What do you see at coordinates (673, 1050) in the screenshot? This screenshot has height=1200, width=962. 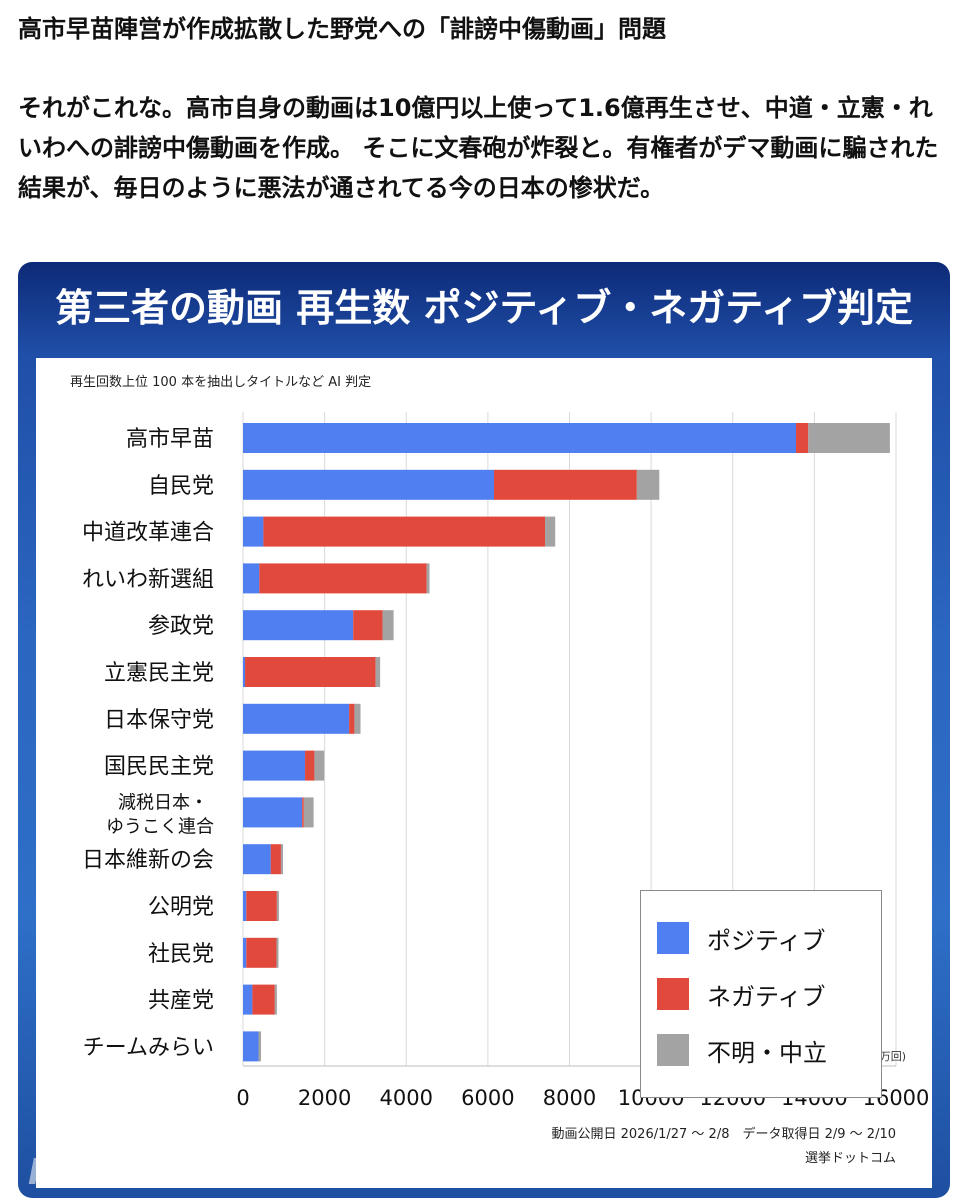 I see `legend-swatch-neutral` at bounding box center [673, 1050].